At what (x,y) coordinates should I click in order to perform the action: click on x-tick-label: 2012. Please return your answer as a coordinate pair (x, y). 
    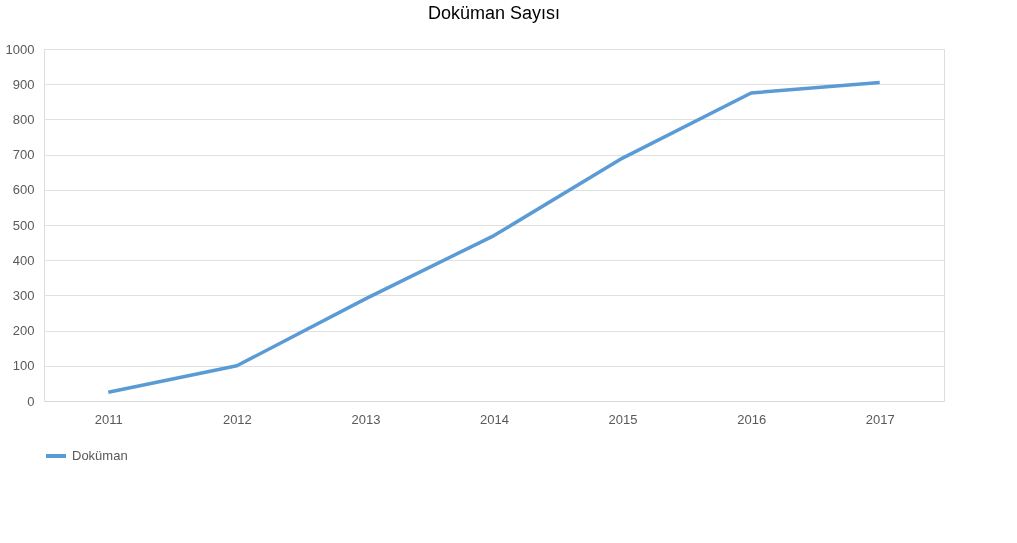
    Looking at the image, I should click on (237, 419).